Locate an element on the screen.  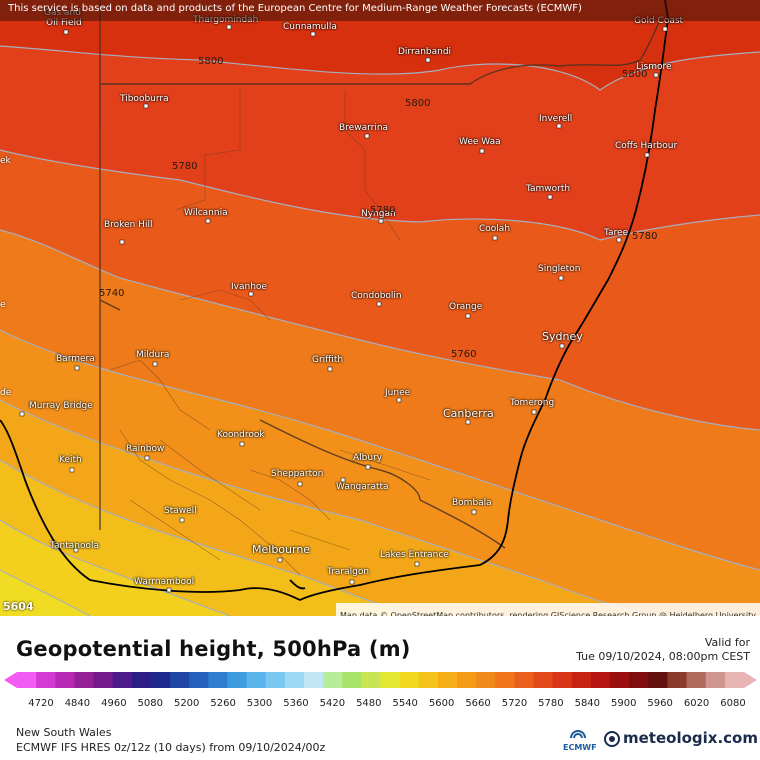
scale-tick-label: 6020 is located at coordinates (696, 703).